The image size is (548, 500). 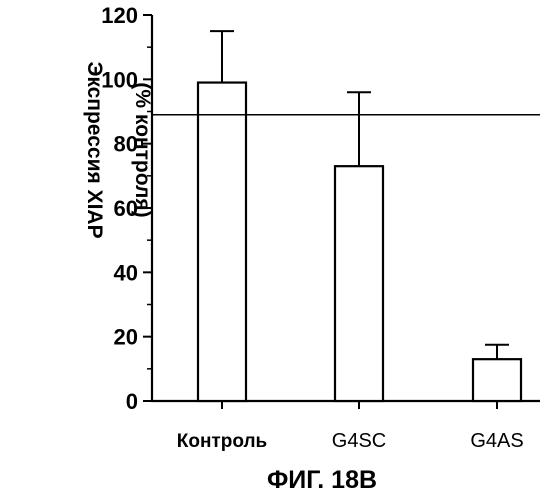 What do you see at coordinates (132, 401) in the screenshot?
I see `y-tick-label: 0` at bounding box center [132, 401].